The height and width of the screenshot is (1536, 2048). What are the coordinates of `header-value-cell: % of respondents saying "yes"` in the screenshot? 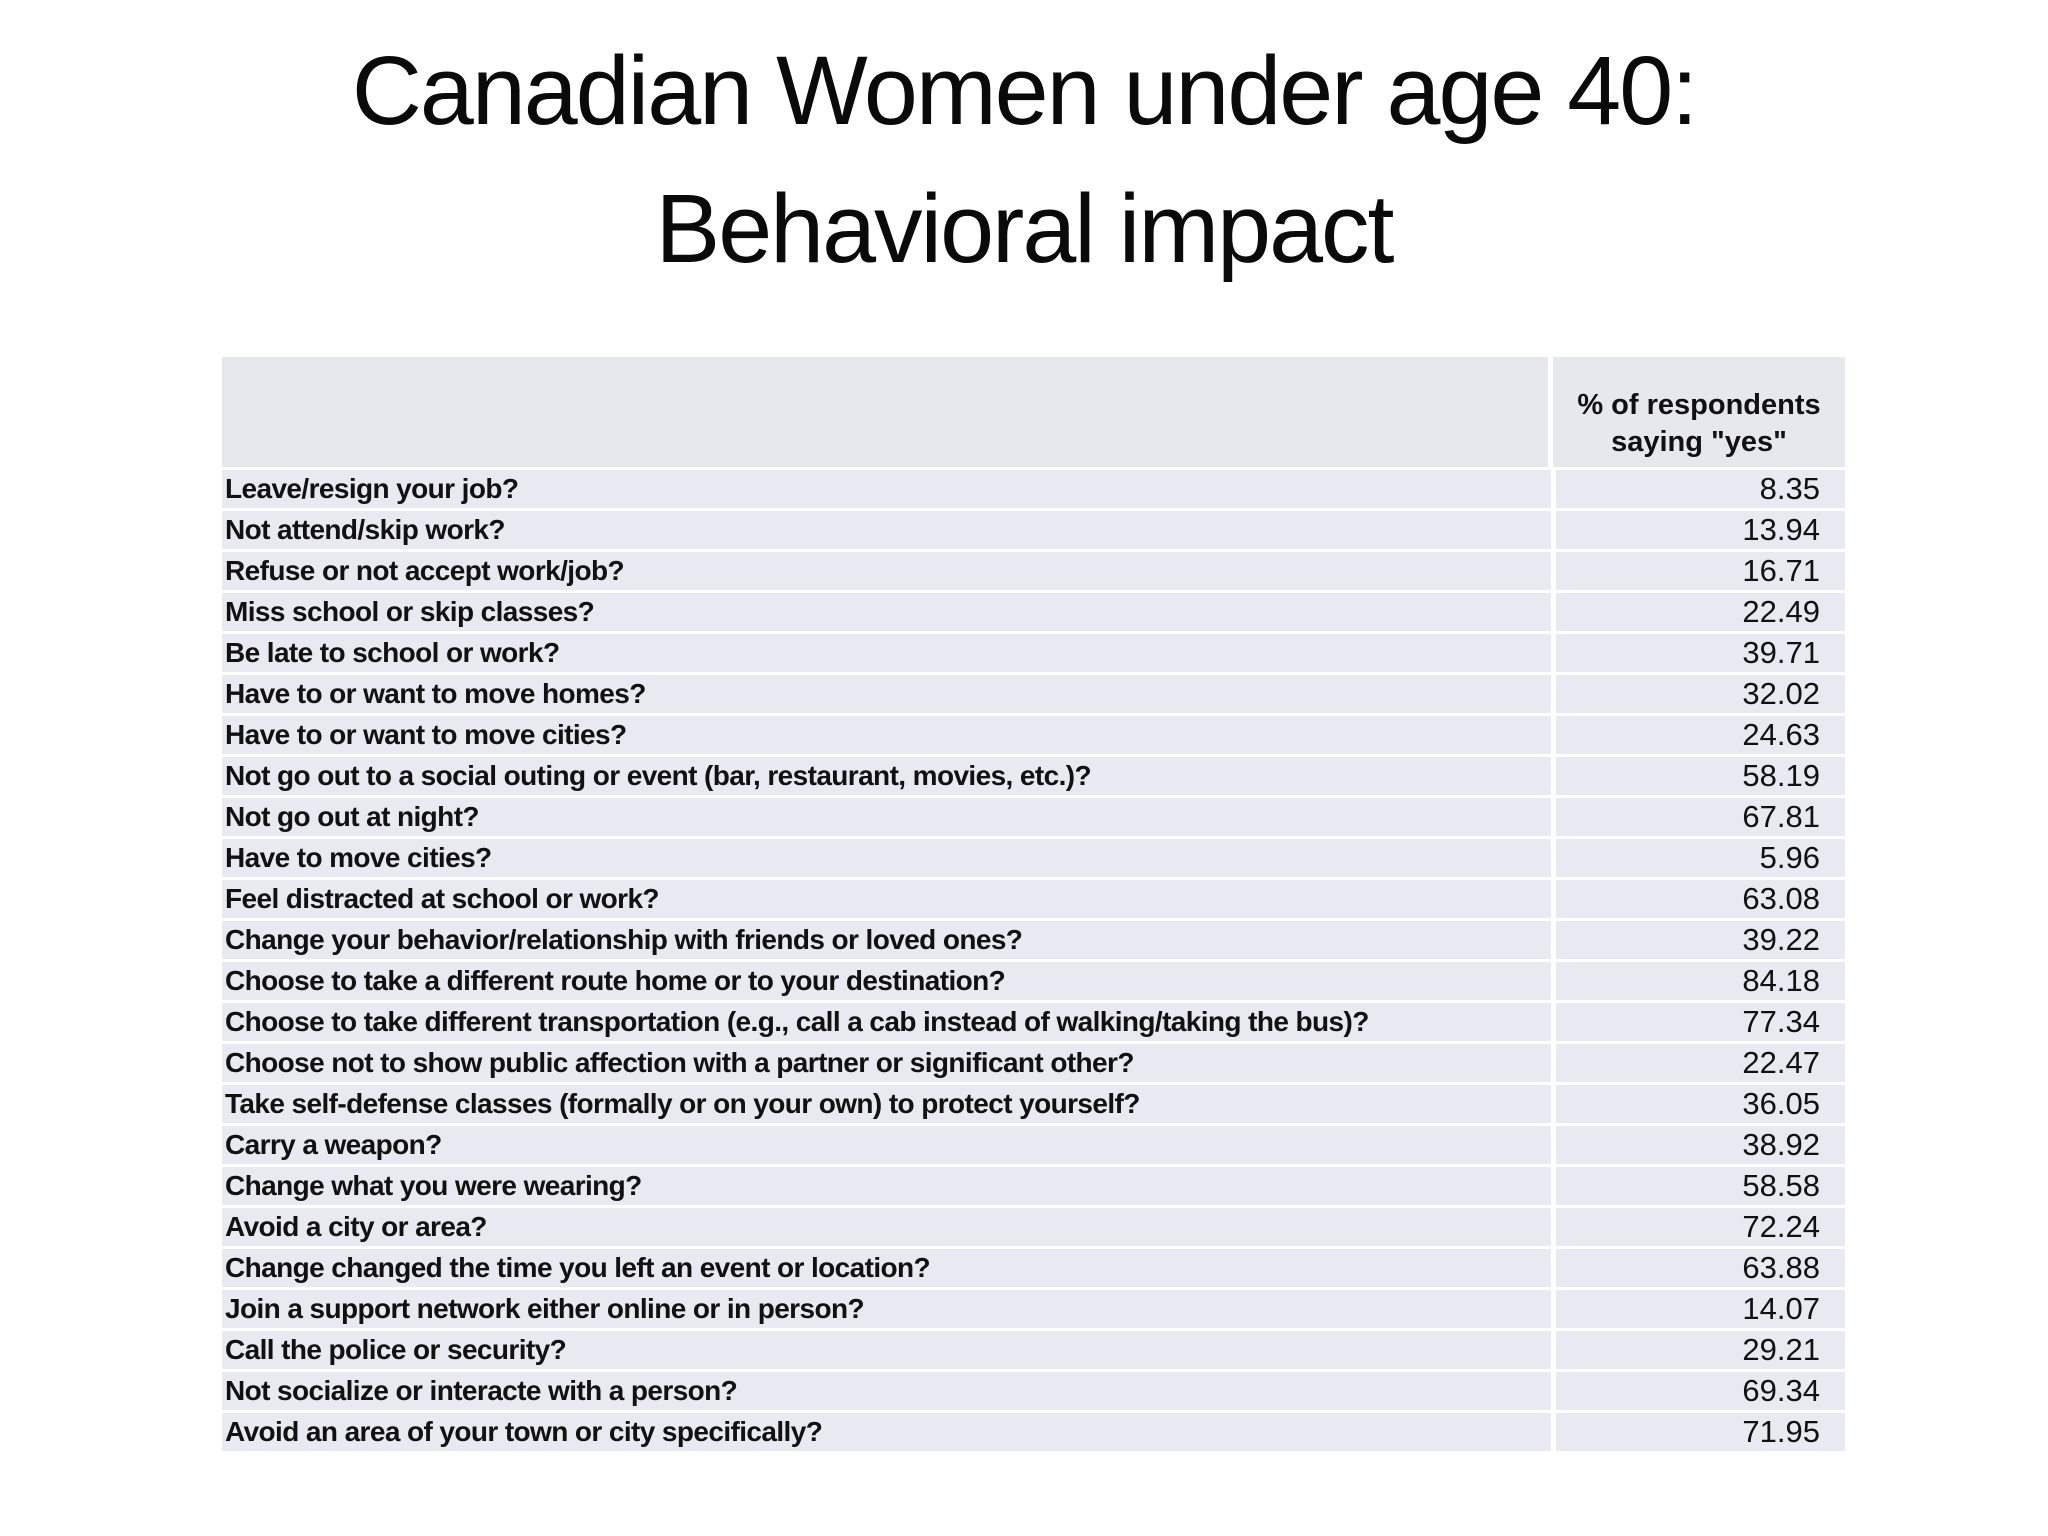 It's located at (1699, 412).